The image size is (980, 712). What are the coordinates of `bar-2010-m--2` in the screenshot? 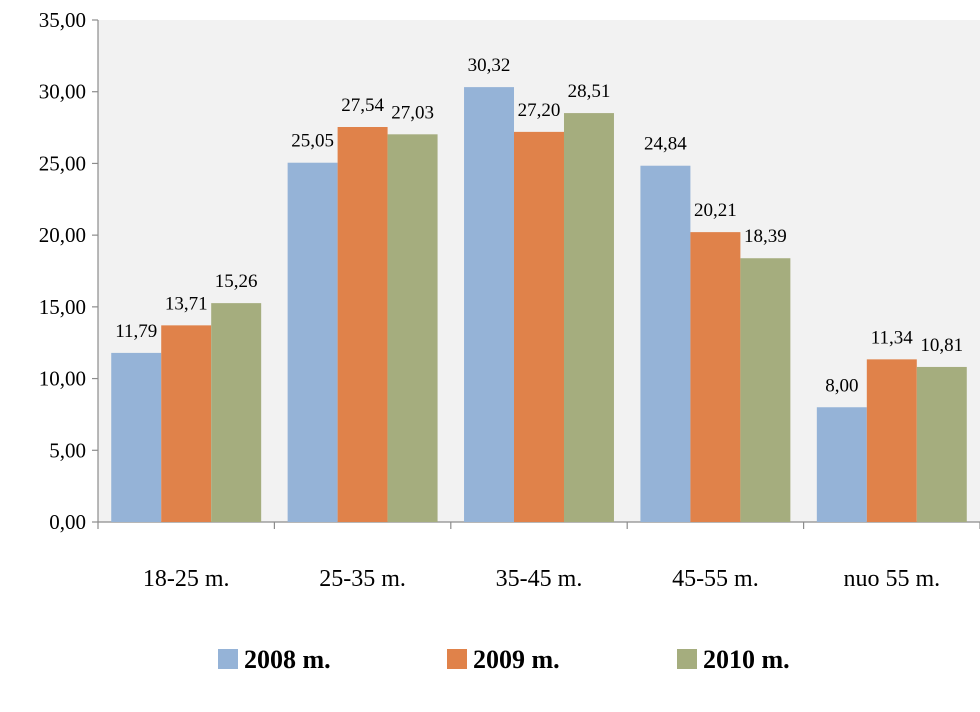 It's located at (588, 317).